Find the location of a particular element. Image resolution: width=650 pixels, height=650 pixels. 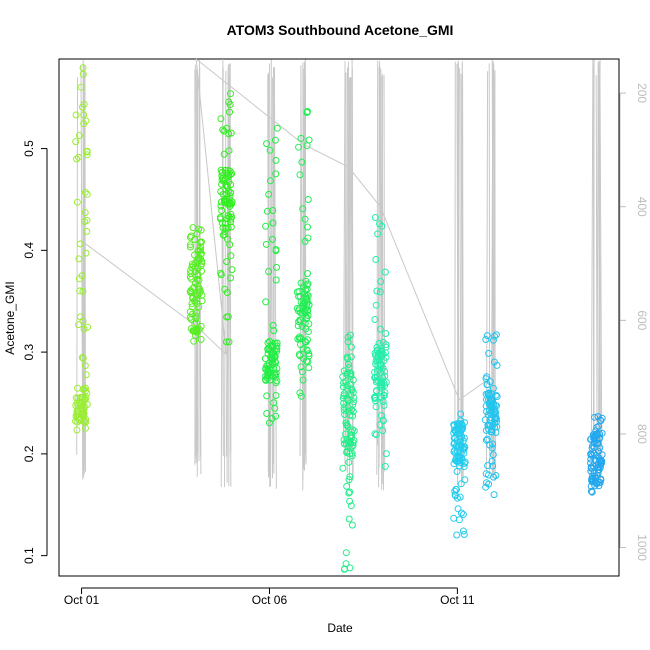

y-tick-label: 0.2 is located at coordinates (29, 453).